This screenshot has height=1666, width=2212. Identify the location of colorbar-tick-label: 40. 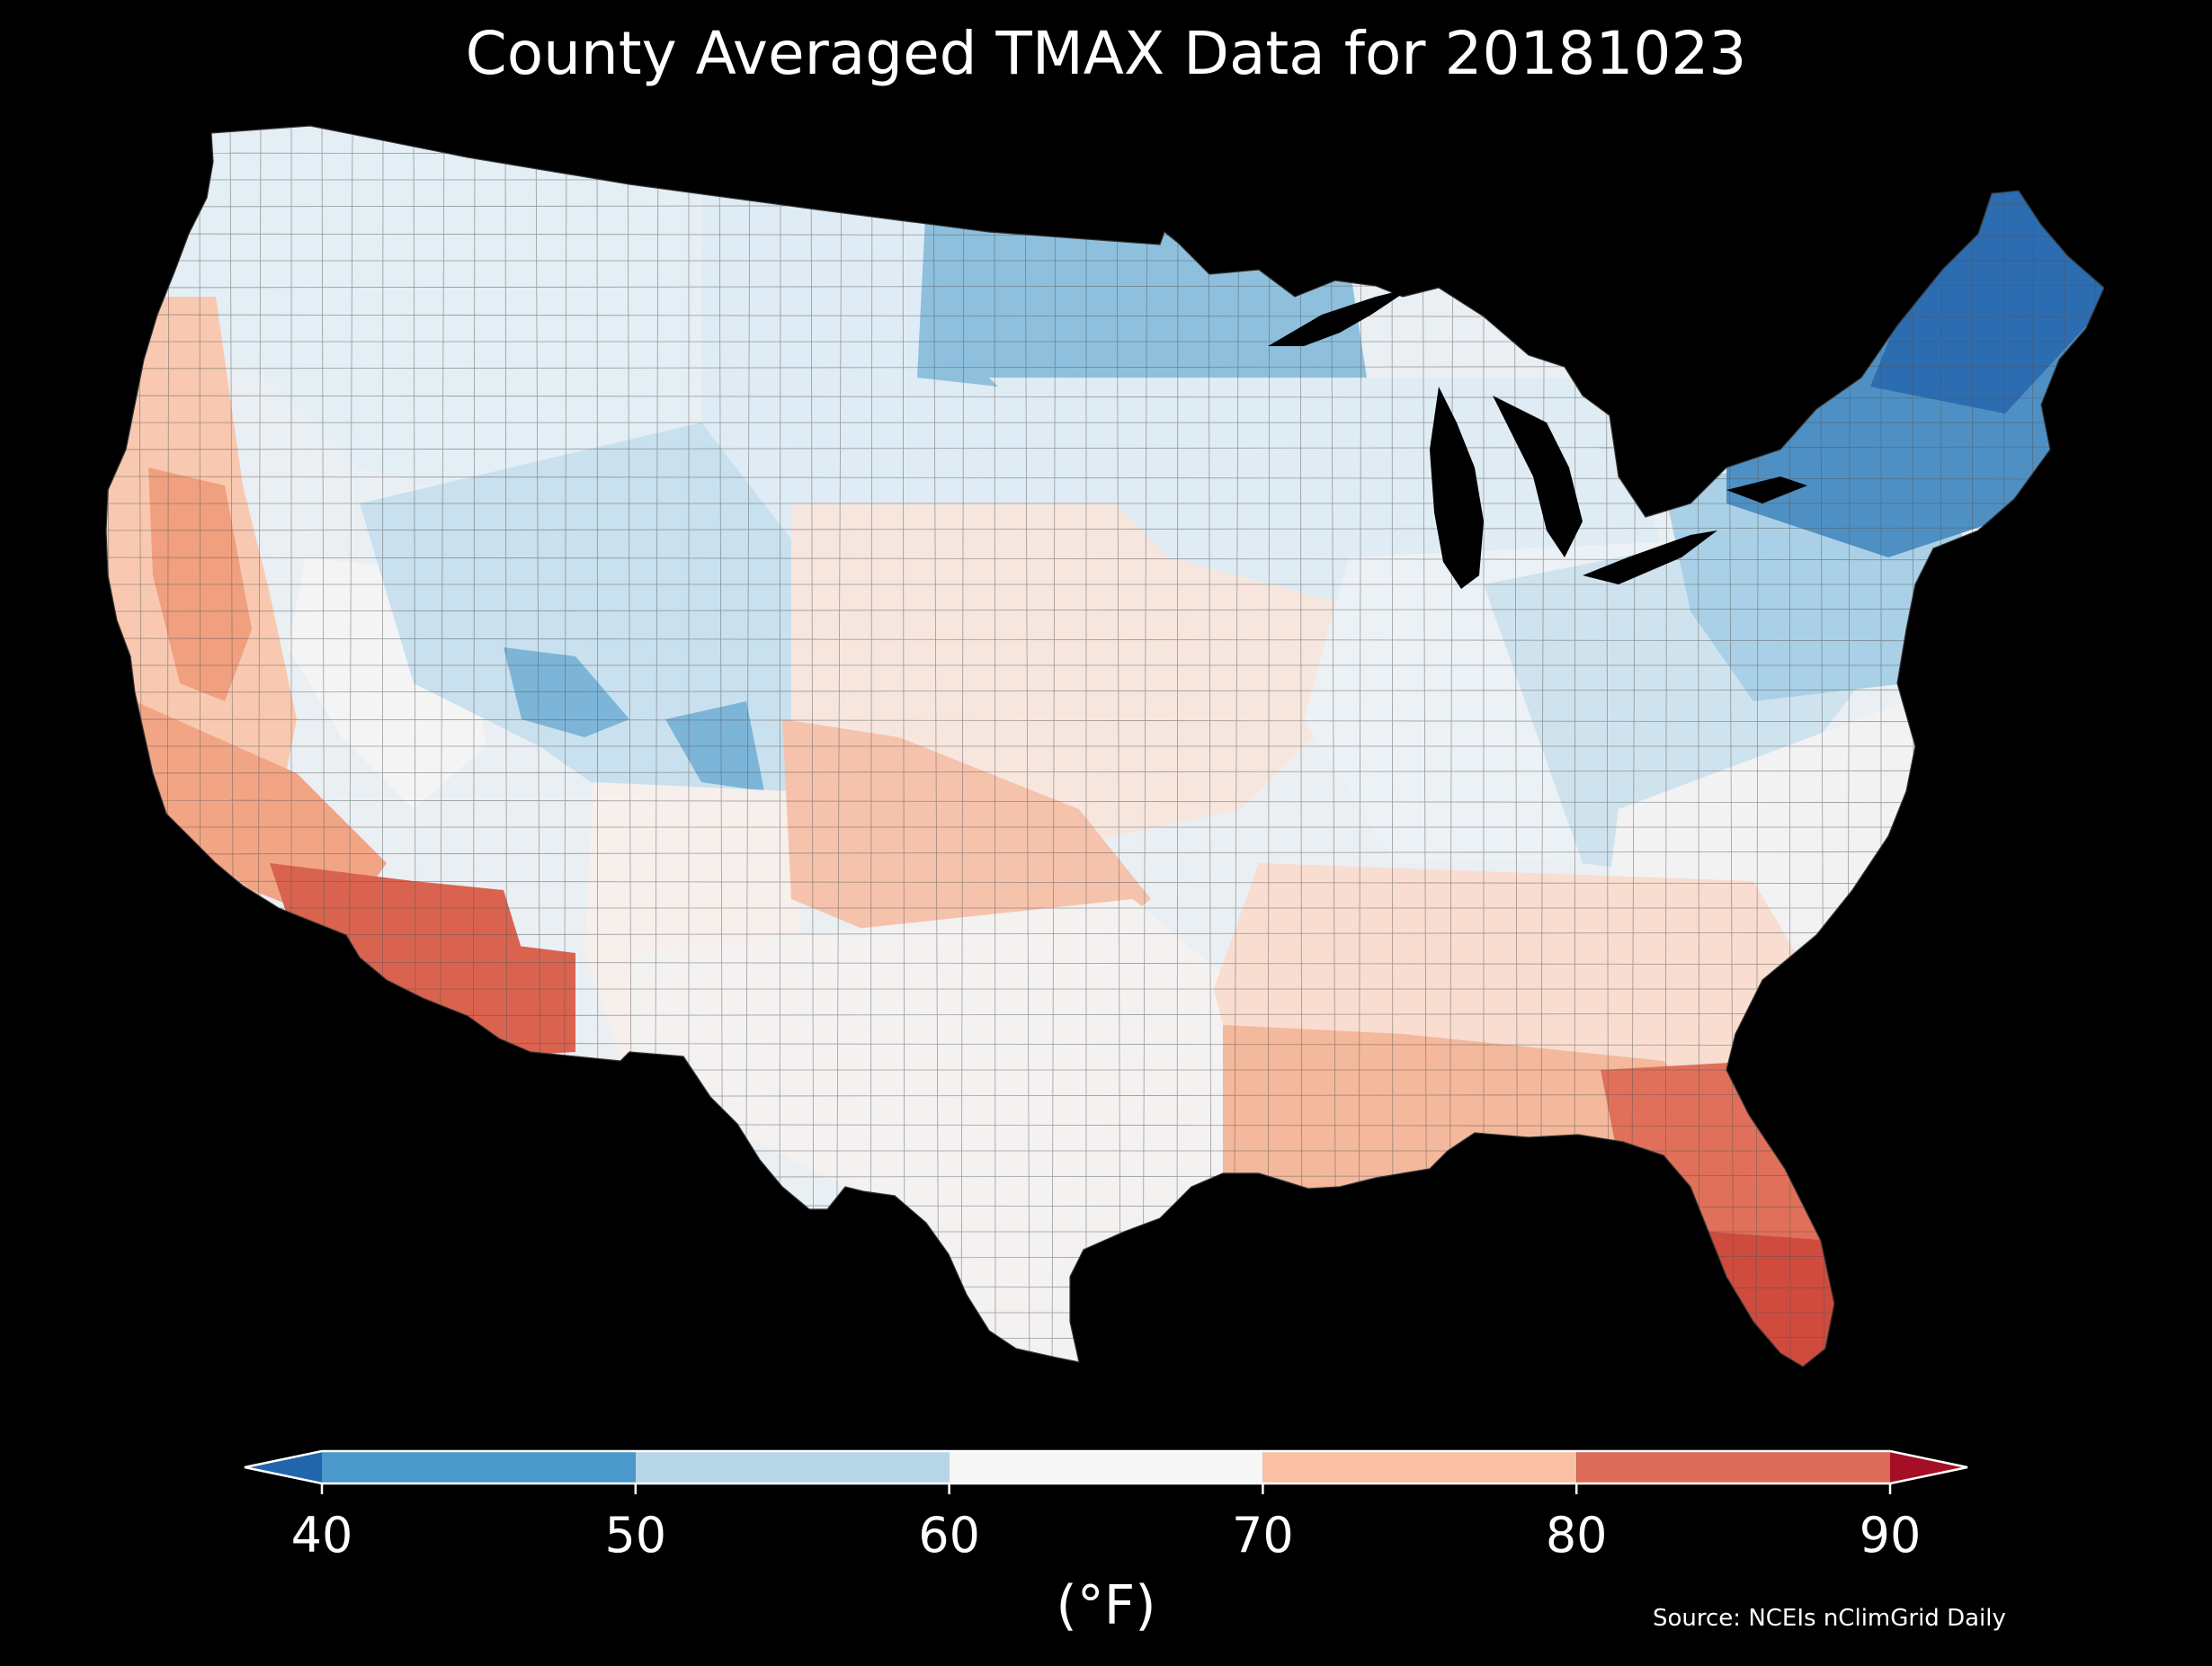
(321, 1535).